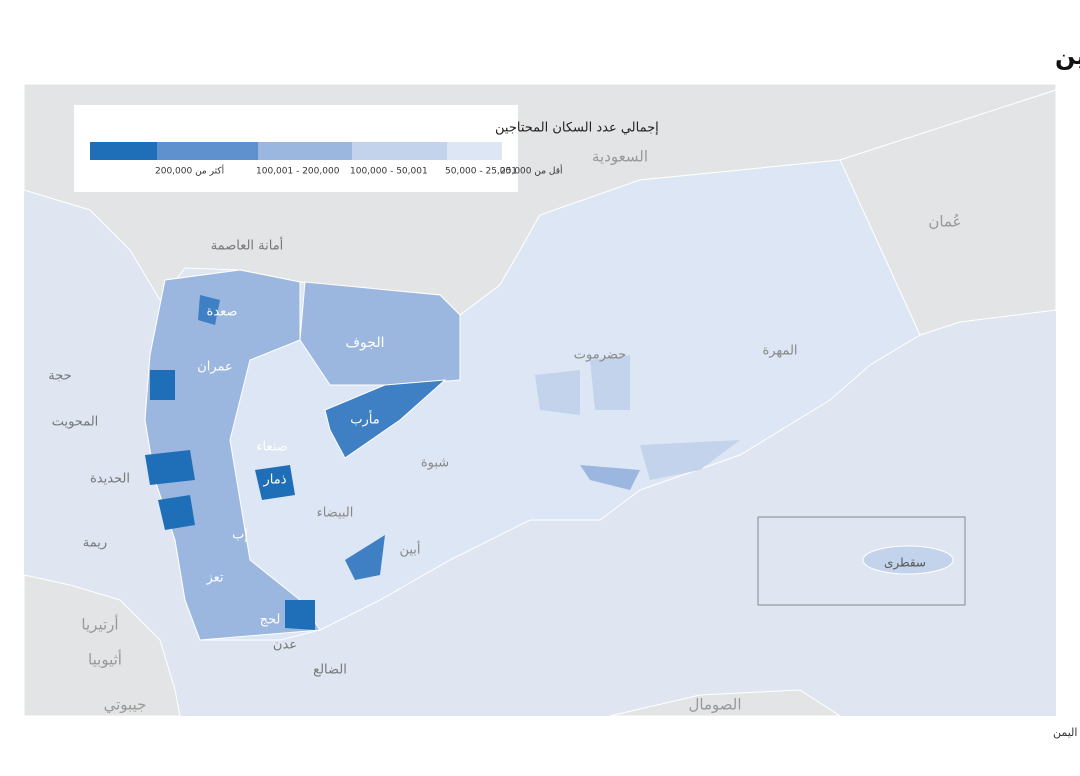  I want to click on place-label: الحديدة, so click(110, 479).